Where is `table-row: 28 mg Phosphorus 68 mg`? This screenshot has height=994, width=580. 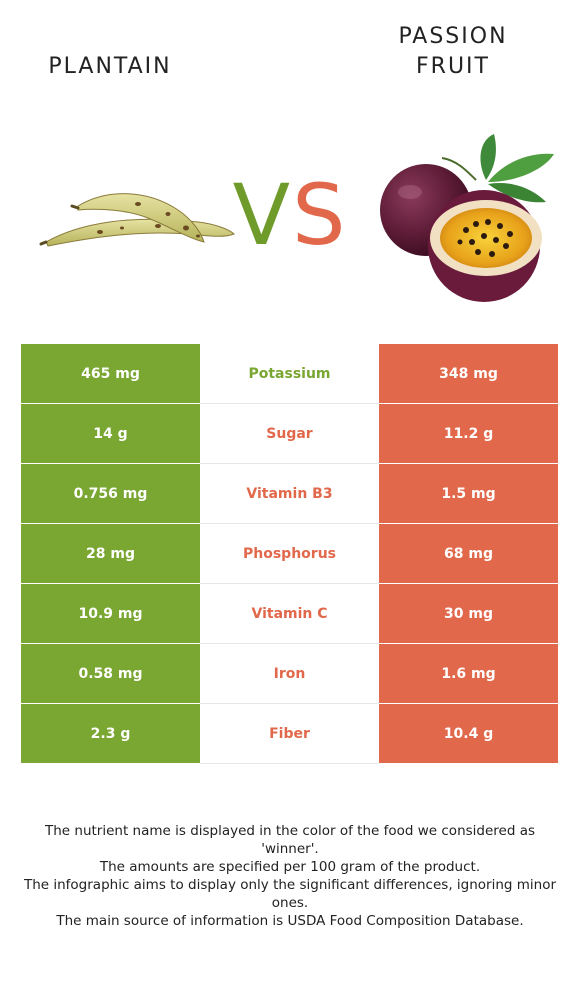 table-row: 28 mg Phosphorus 68 mg is located at coordinates (289, 553).